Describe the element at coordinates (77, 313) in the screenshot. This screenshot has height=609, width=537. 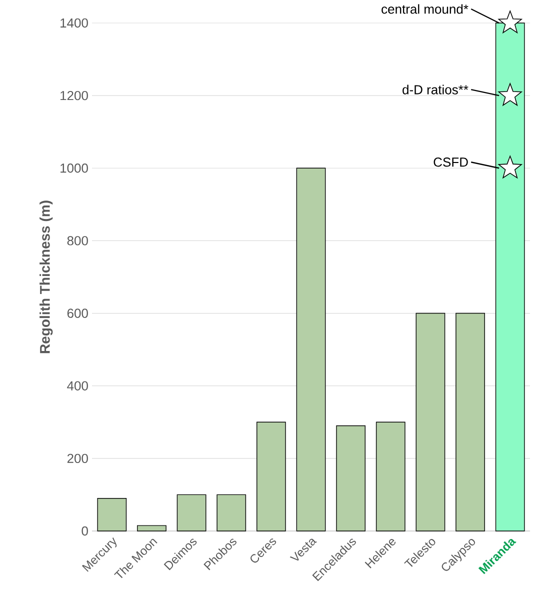
I see `y-tick-label: 600` at that location.